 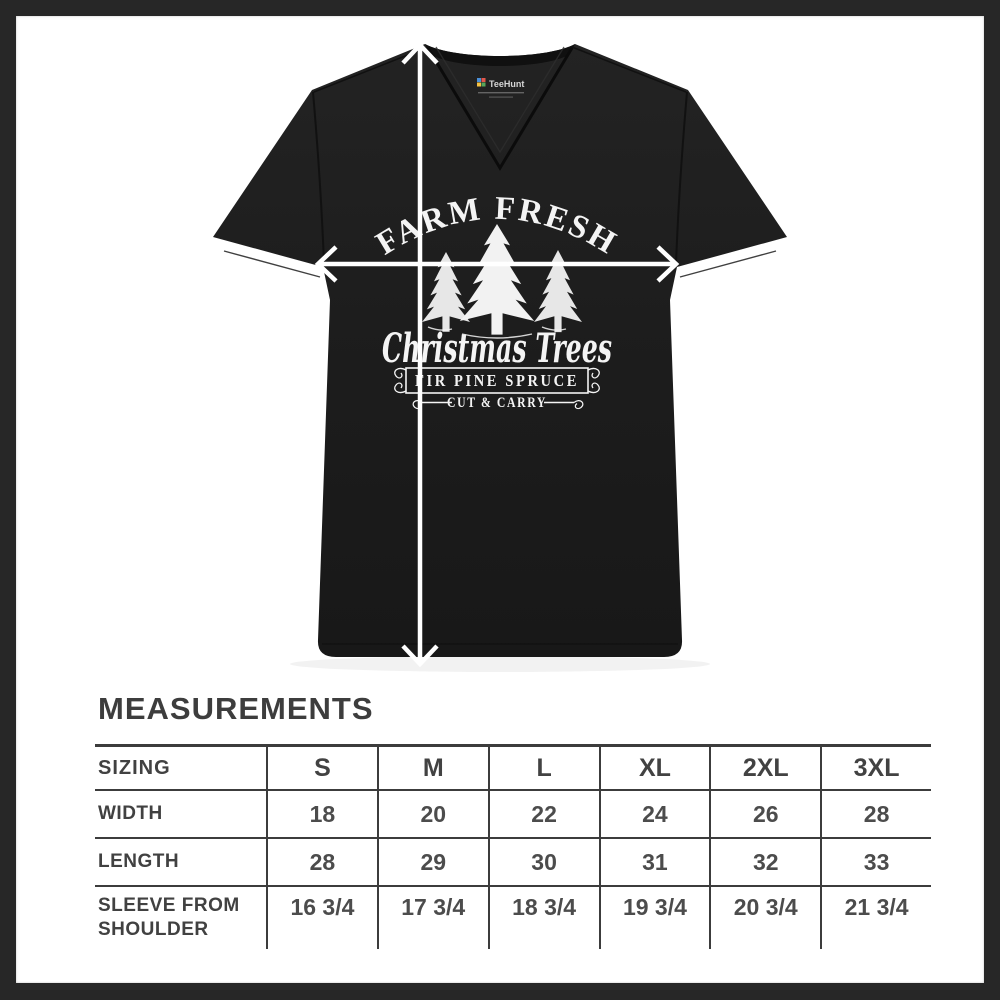 I want to click on cell-value: 31, so click(x=654, y=862).